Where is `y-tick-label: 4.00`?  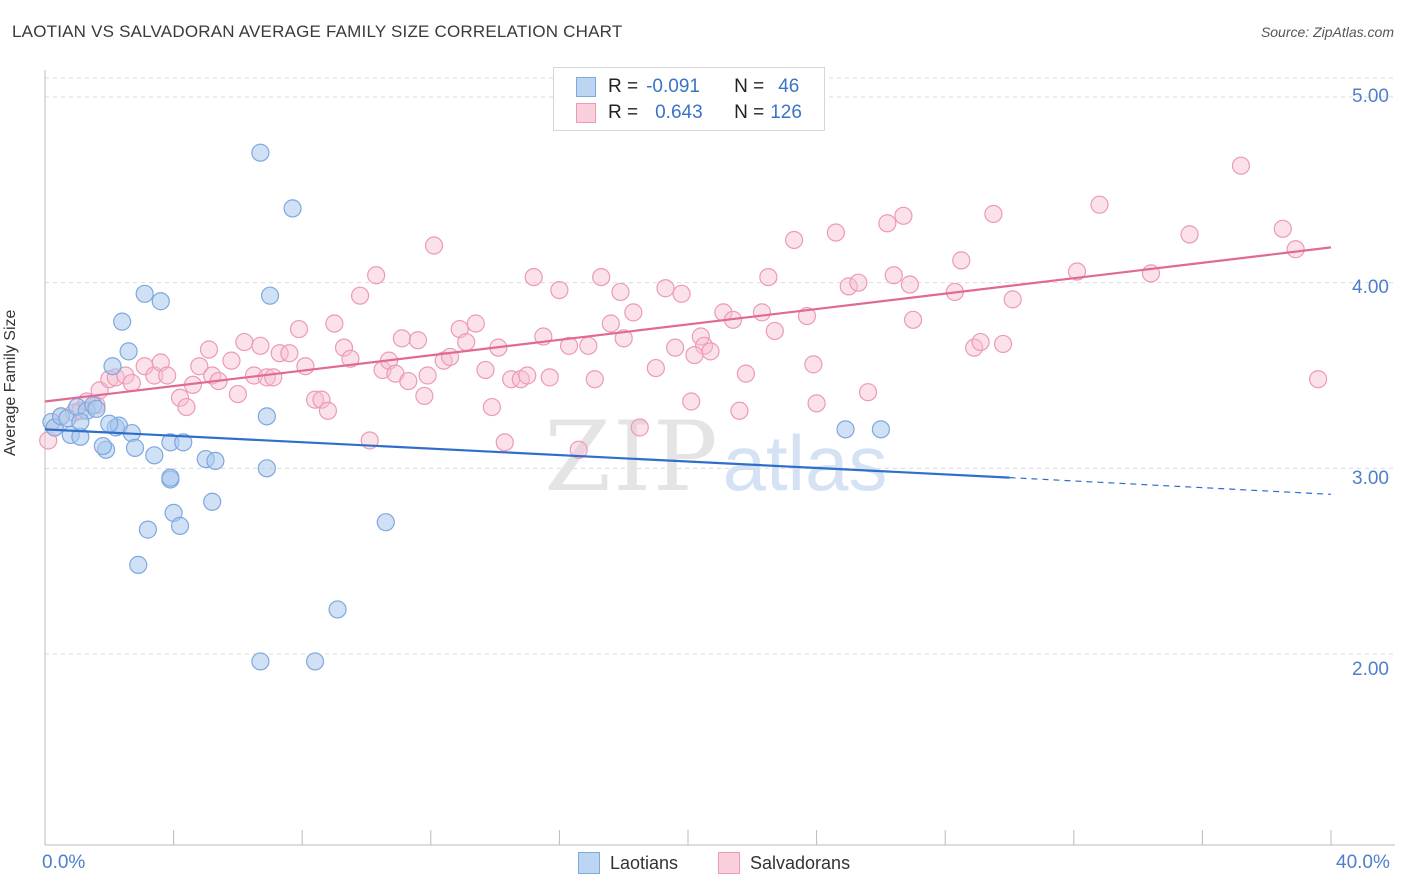
y-tick-label: 4.00 is located at coordinates (1370, 287).